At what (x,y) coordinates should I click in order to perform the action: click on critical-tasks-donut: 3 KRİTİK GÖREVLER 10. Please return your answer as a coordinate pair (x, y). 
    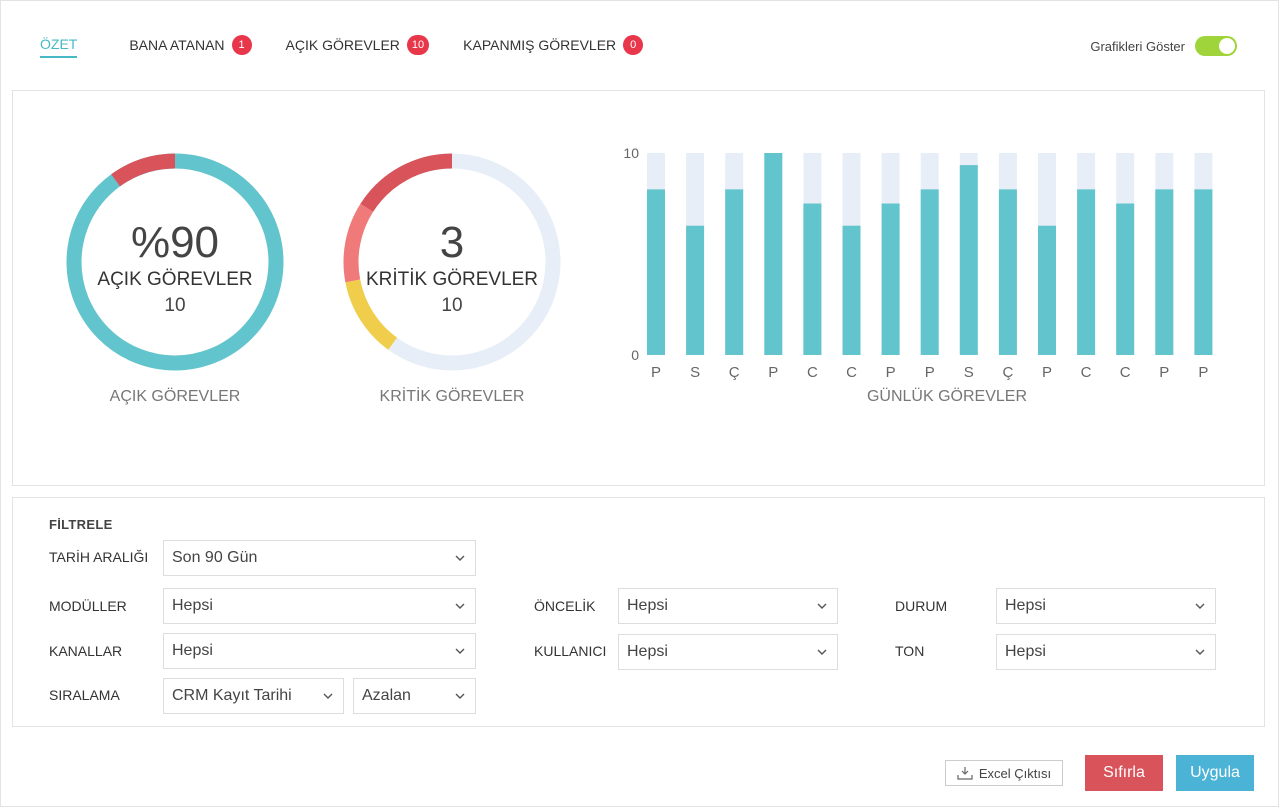
    Looking at the image, I should click on (452, 262).